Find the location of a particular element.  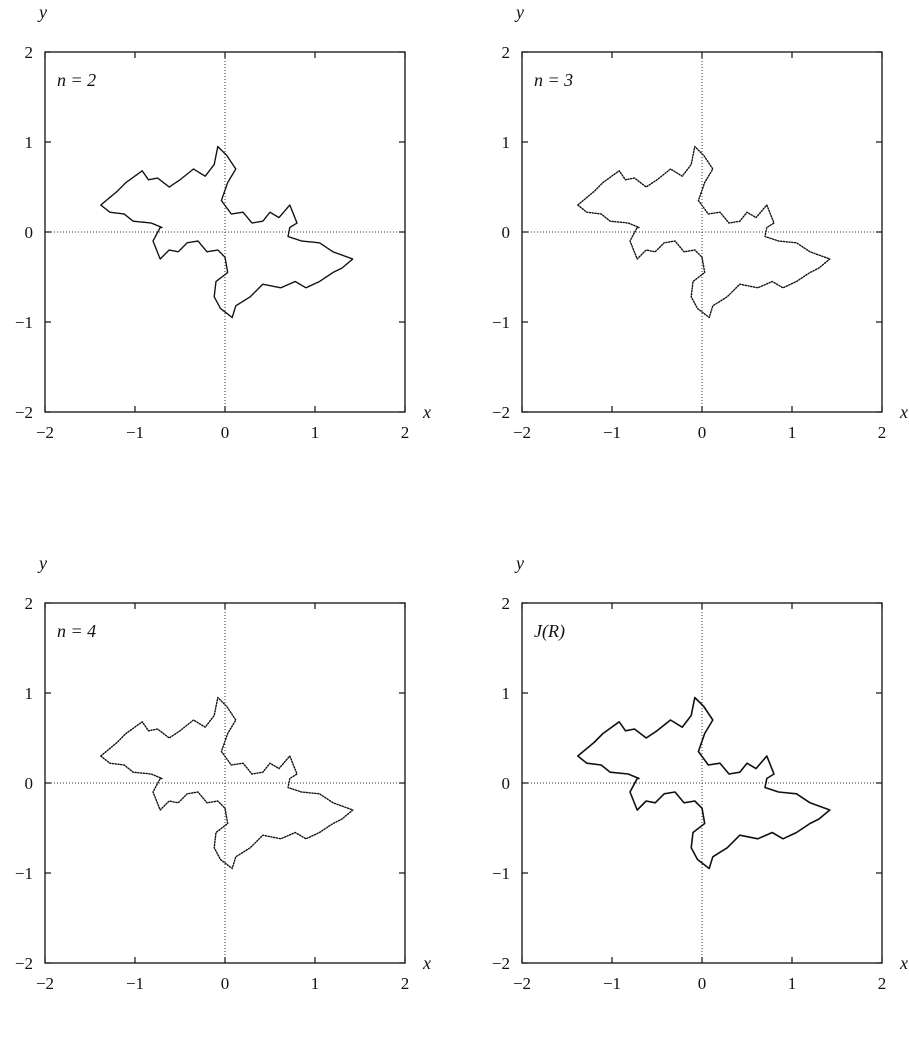

panel-label: n = 2 is located at coordinates (76, 80).